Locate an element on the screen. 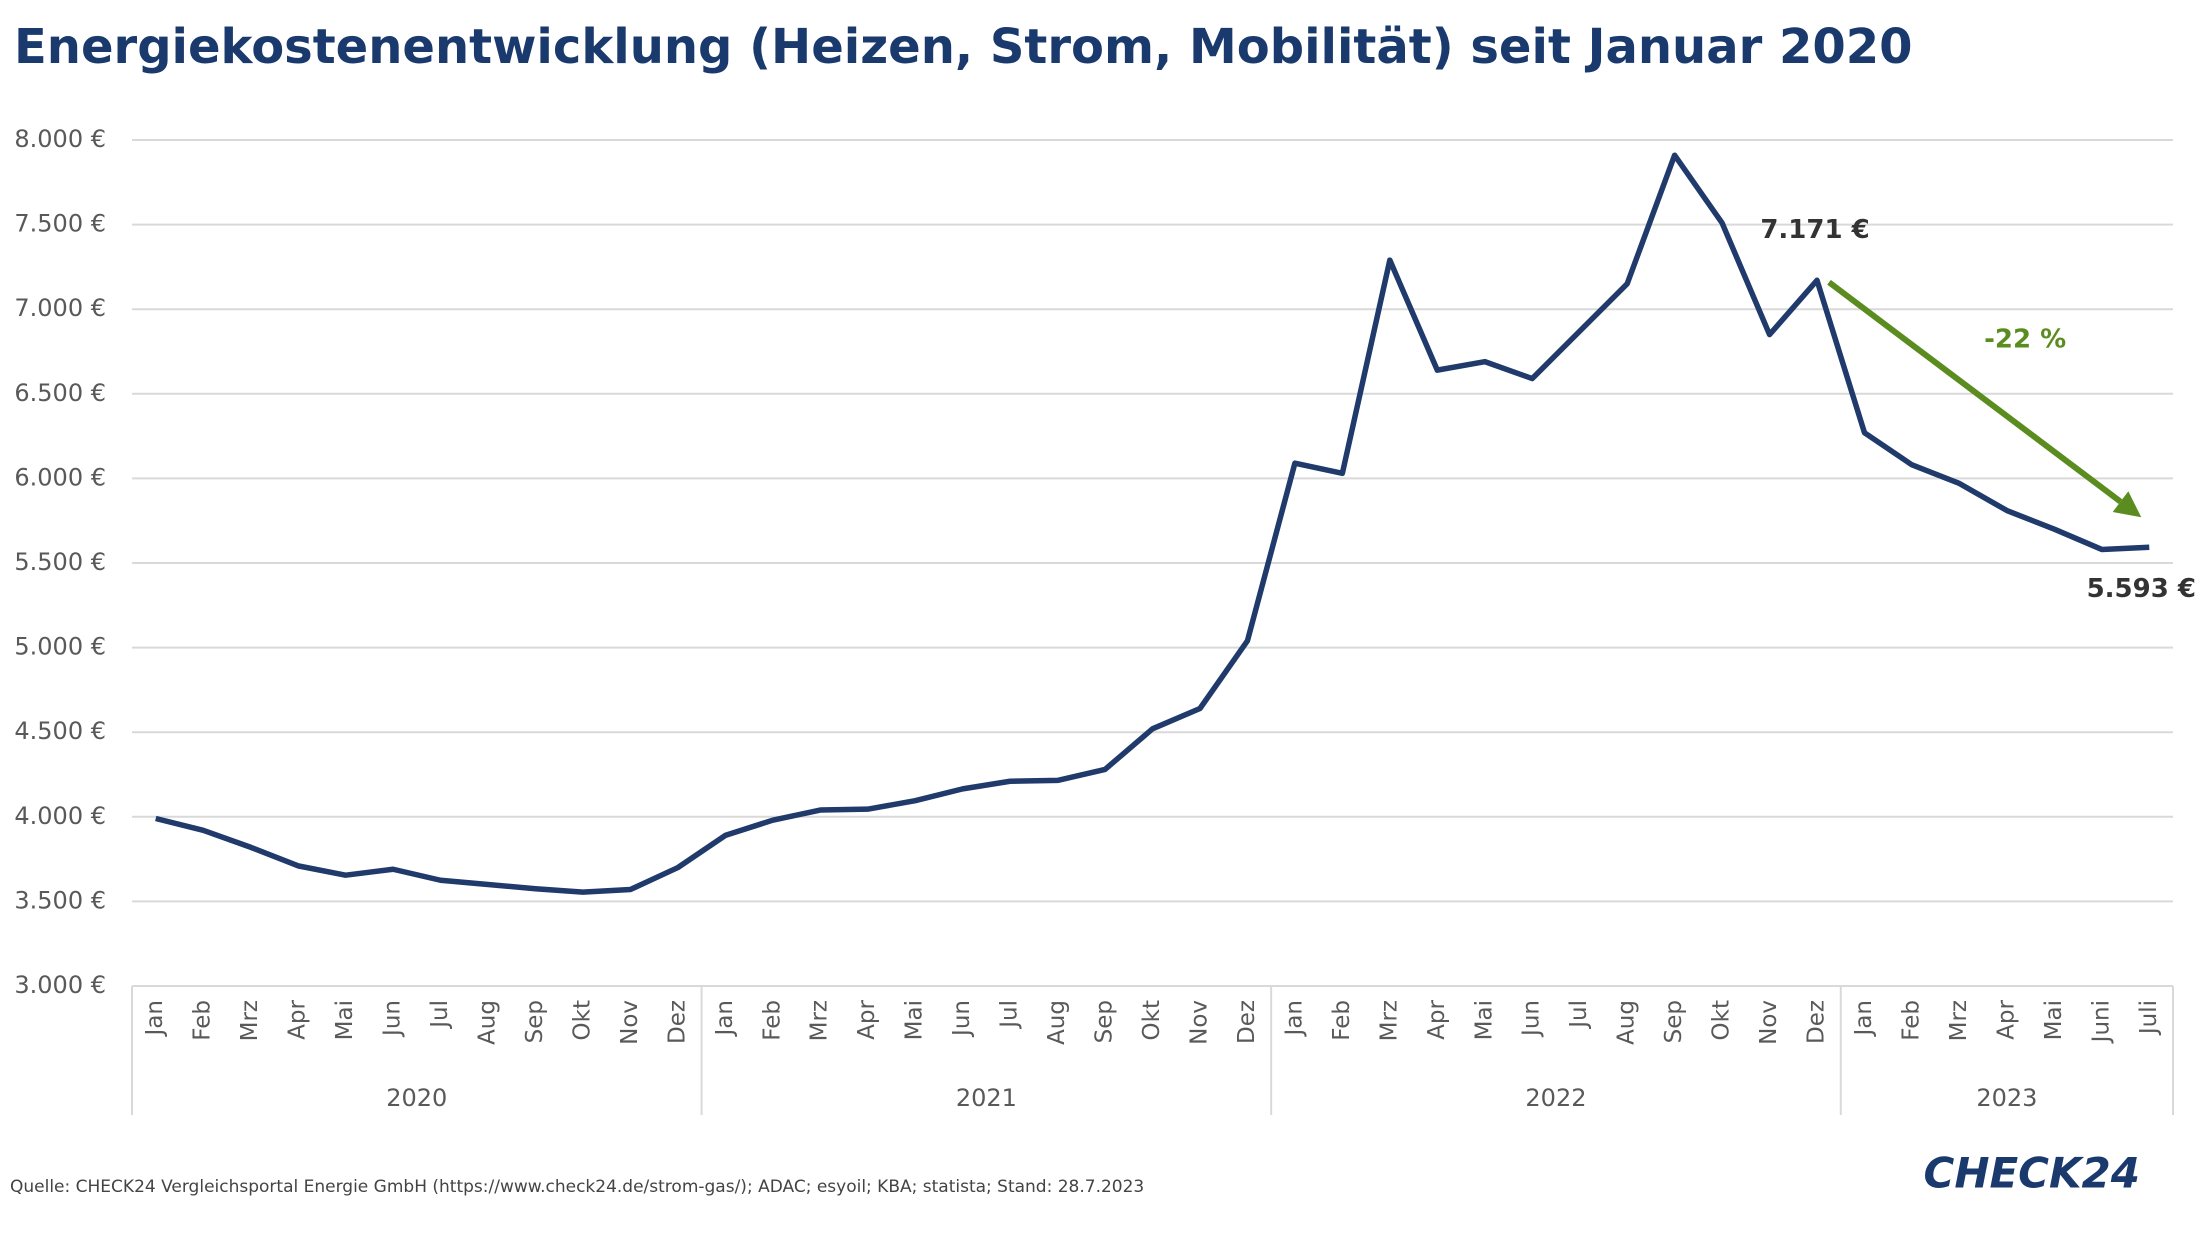 The width and height of the screenshot is (2200, 1238). data-label: 7.171 € is located at coordinates (1814, 230).